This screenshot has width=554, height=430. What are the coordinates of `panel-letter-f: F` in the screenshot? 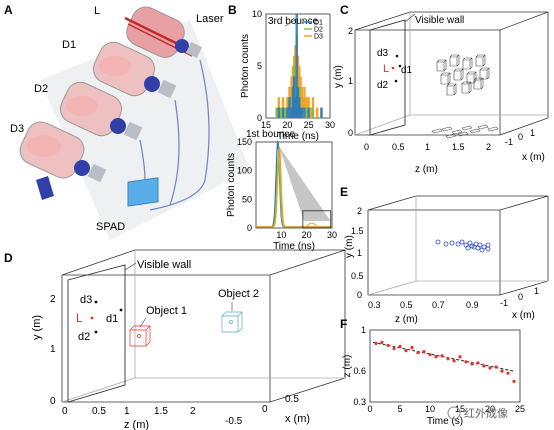 It's located at (343, 324).